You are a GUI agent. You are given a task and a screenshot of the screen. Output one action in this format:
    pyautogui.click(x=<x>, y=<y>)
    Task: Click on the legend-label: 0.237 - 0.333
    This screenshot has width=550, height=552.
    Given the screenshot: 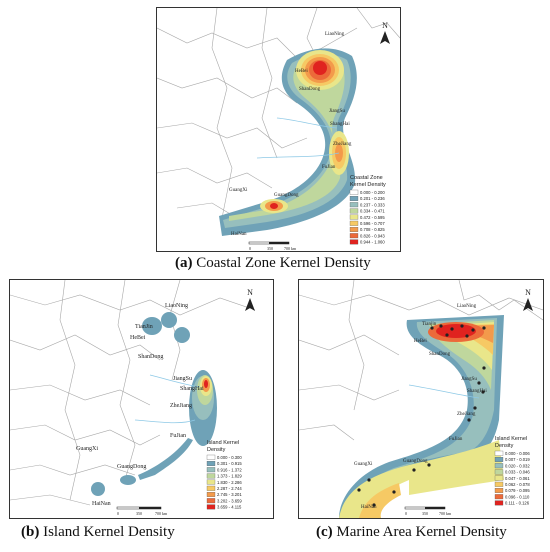 What is the action you would take?
    pyautogui.click(x=372, y=204)
    